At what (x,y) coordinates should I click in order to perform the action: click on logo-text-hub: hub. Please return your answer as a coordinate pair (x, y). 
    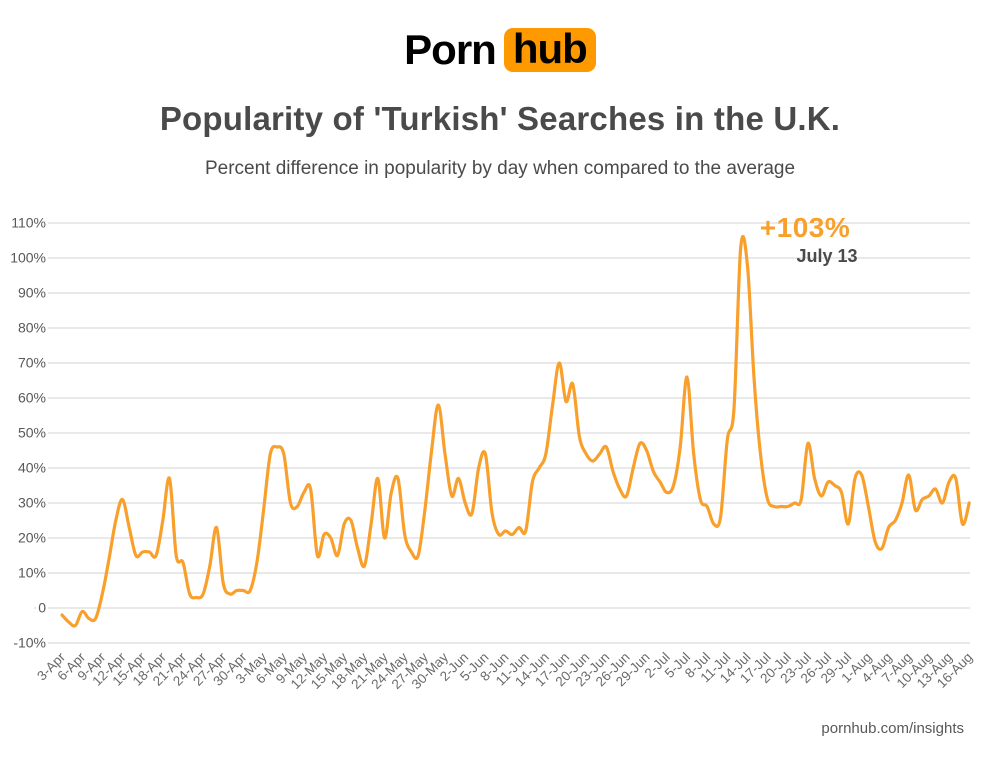
    Looking at the image, I should click on (549, 50).